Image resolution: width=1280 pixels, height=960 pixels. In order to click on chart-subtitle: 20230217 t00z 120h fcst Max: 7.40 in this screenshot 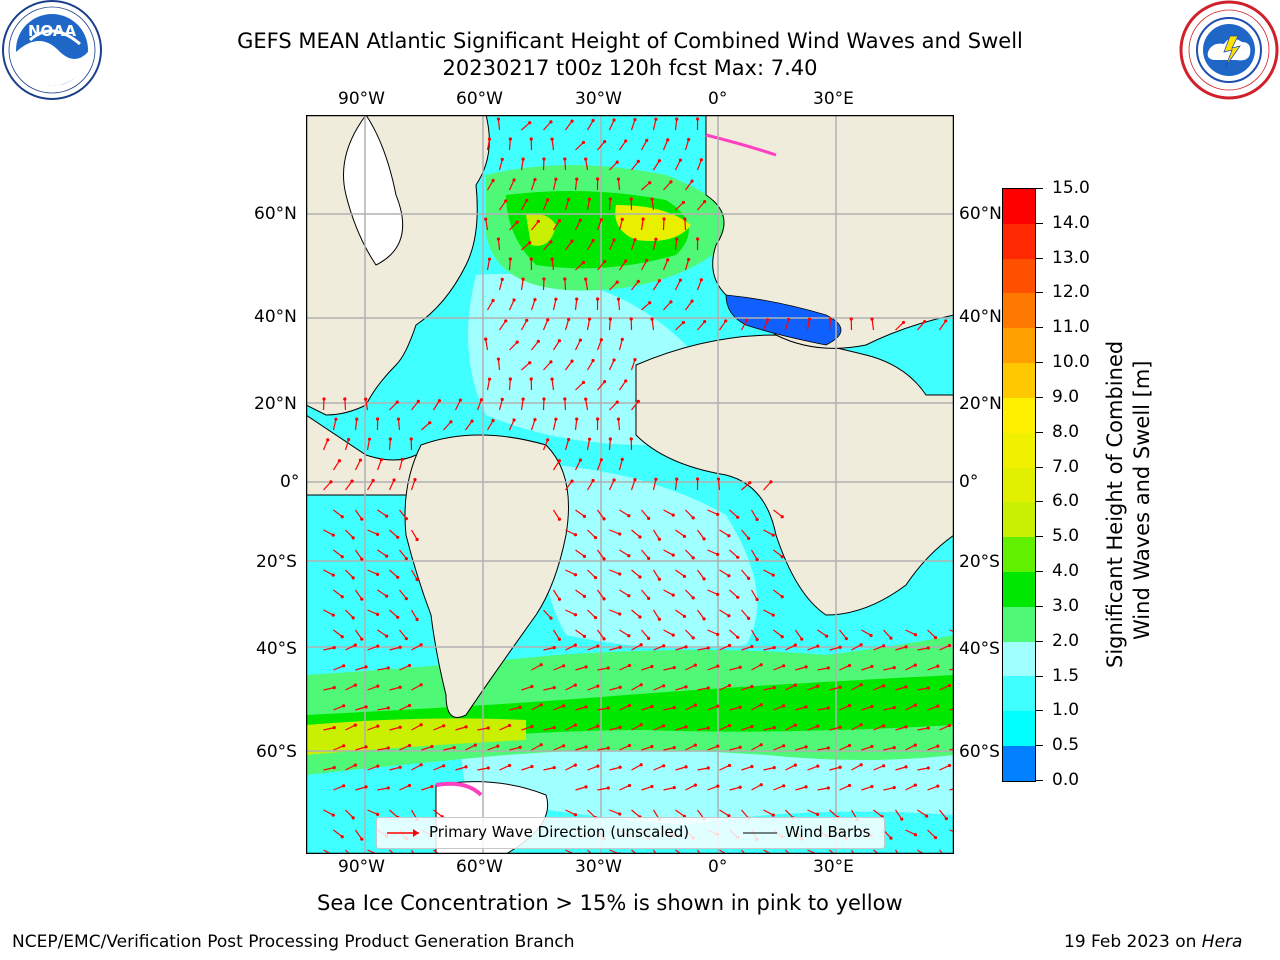, I will do `click(630, 68)`.